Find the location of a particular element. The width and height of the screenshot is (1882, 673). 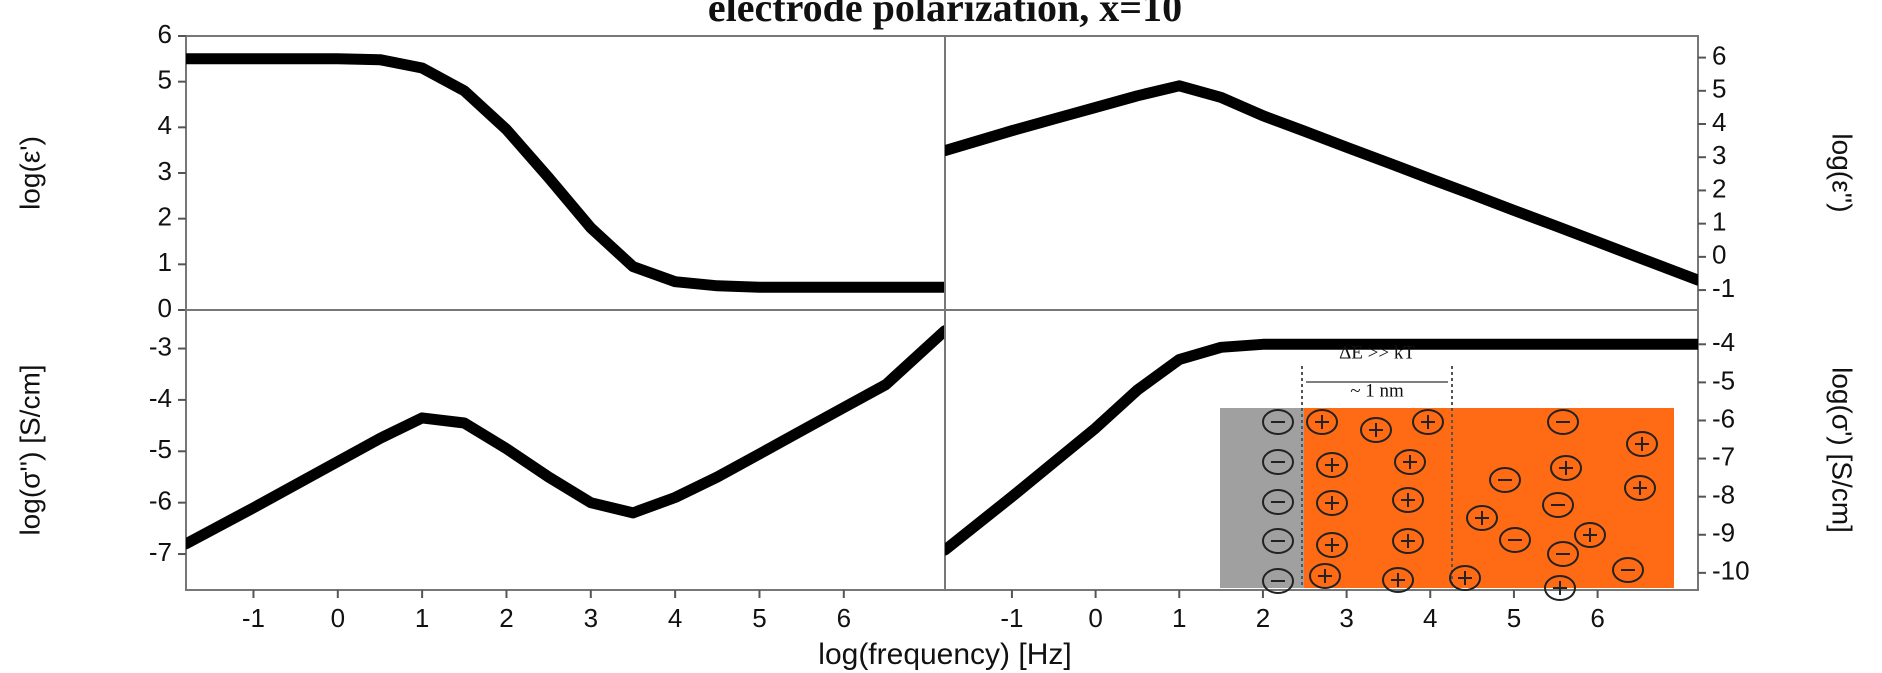

y-tick-label: -9 is located at coordinates (1723, 533).